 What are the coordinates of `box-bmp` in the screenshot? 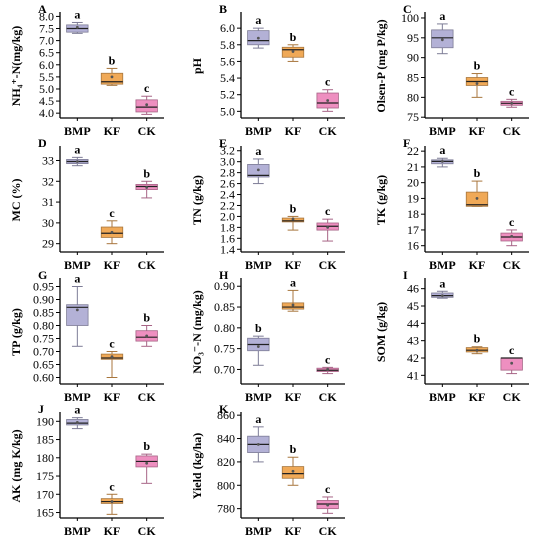 It's located at (77, 315).